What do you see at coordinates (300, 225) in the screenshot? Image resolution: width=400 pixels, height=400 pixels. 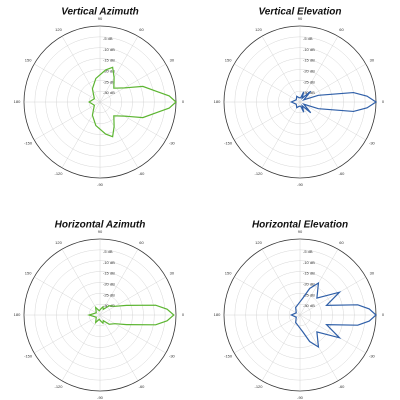 I see `chart-title: Horizontal Elevation` at bounding box center [300, 225].